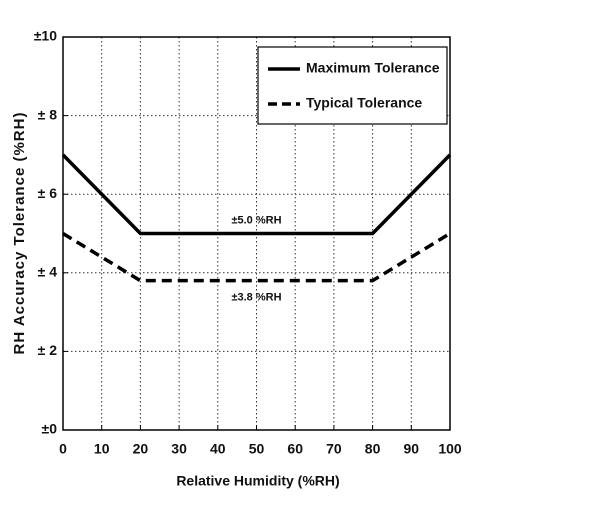 The image size is (592, 513). What do you see at coordinates (48, 272) in the screenshot?
I see `y-tick-label: ± 4` at bounding box center [48, 272].